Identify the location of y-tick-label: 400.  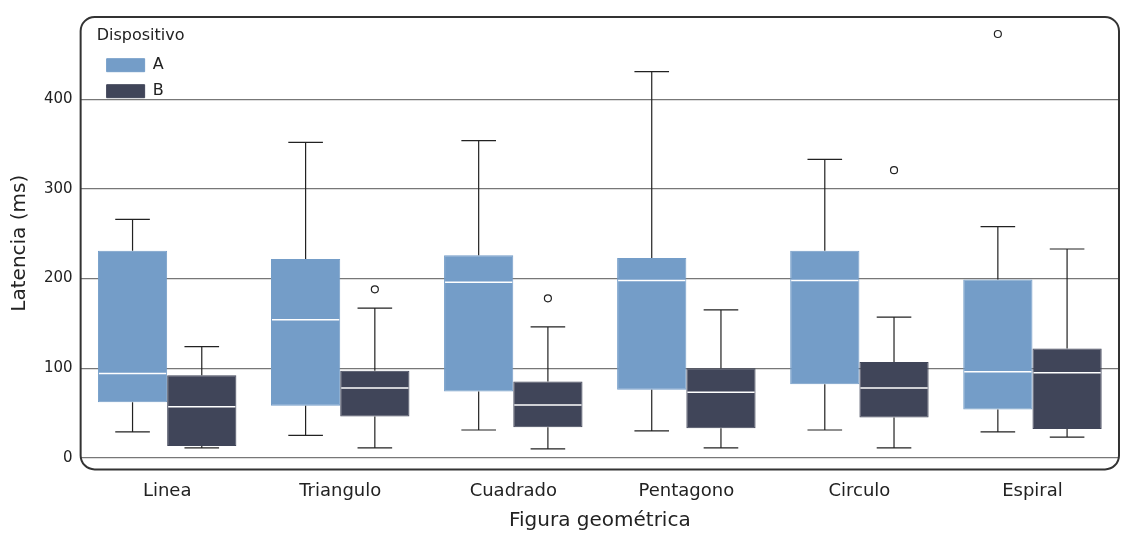
(58, 98).